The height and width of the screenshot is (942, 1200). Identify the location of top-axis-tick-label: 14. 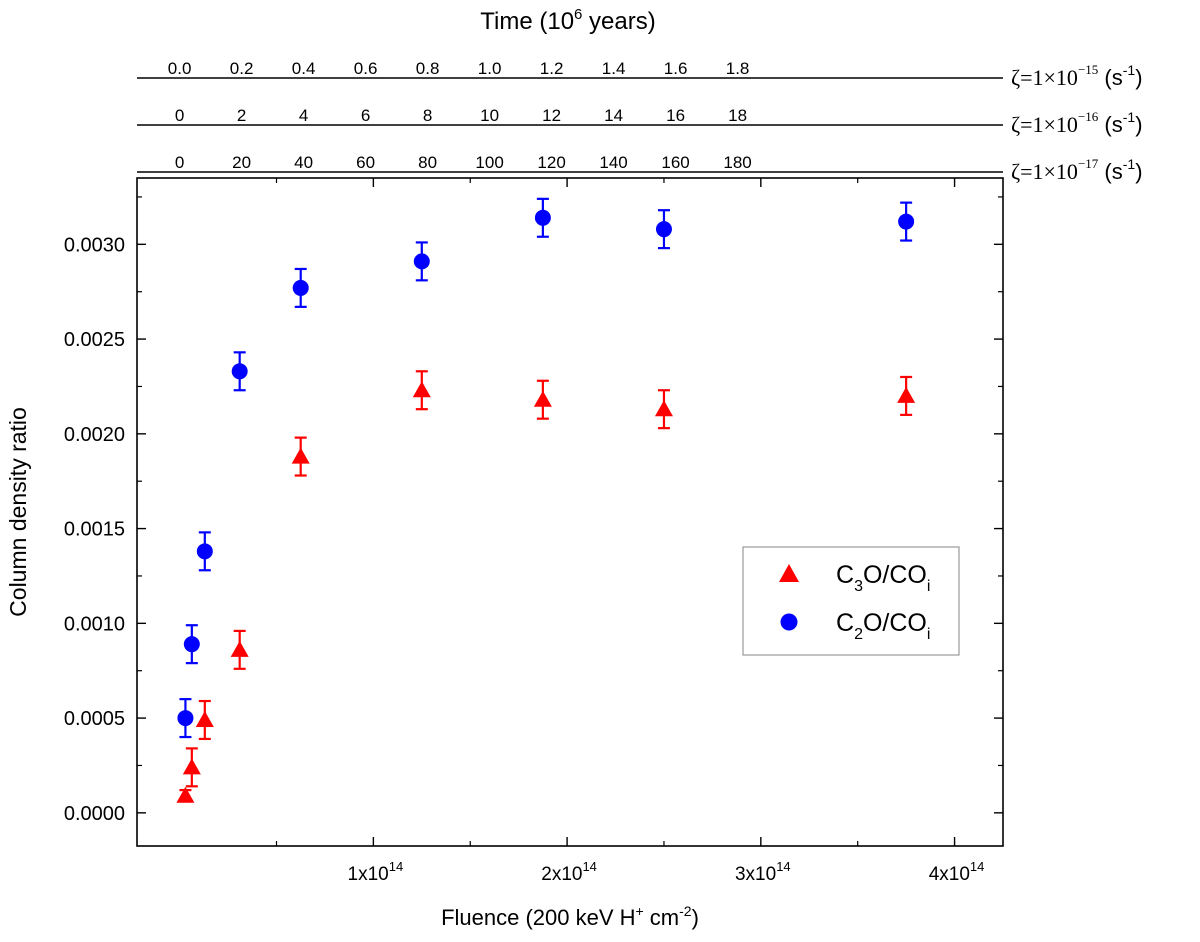
(613, 115).